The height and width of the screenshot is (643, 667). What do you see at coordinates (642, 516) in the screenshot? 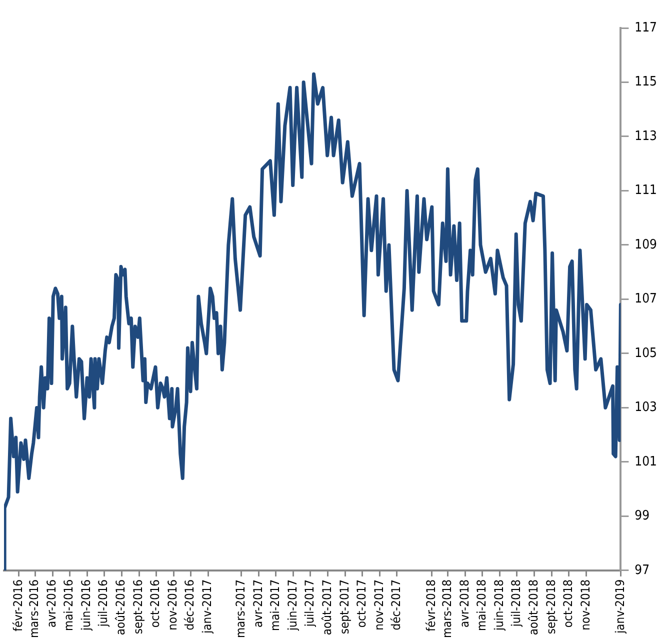
I see `y-tick-label: 99` at bounding box center [642, 516].